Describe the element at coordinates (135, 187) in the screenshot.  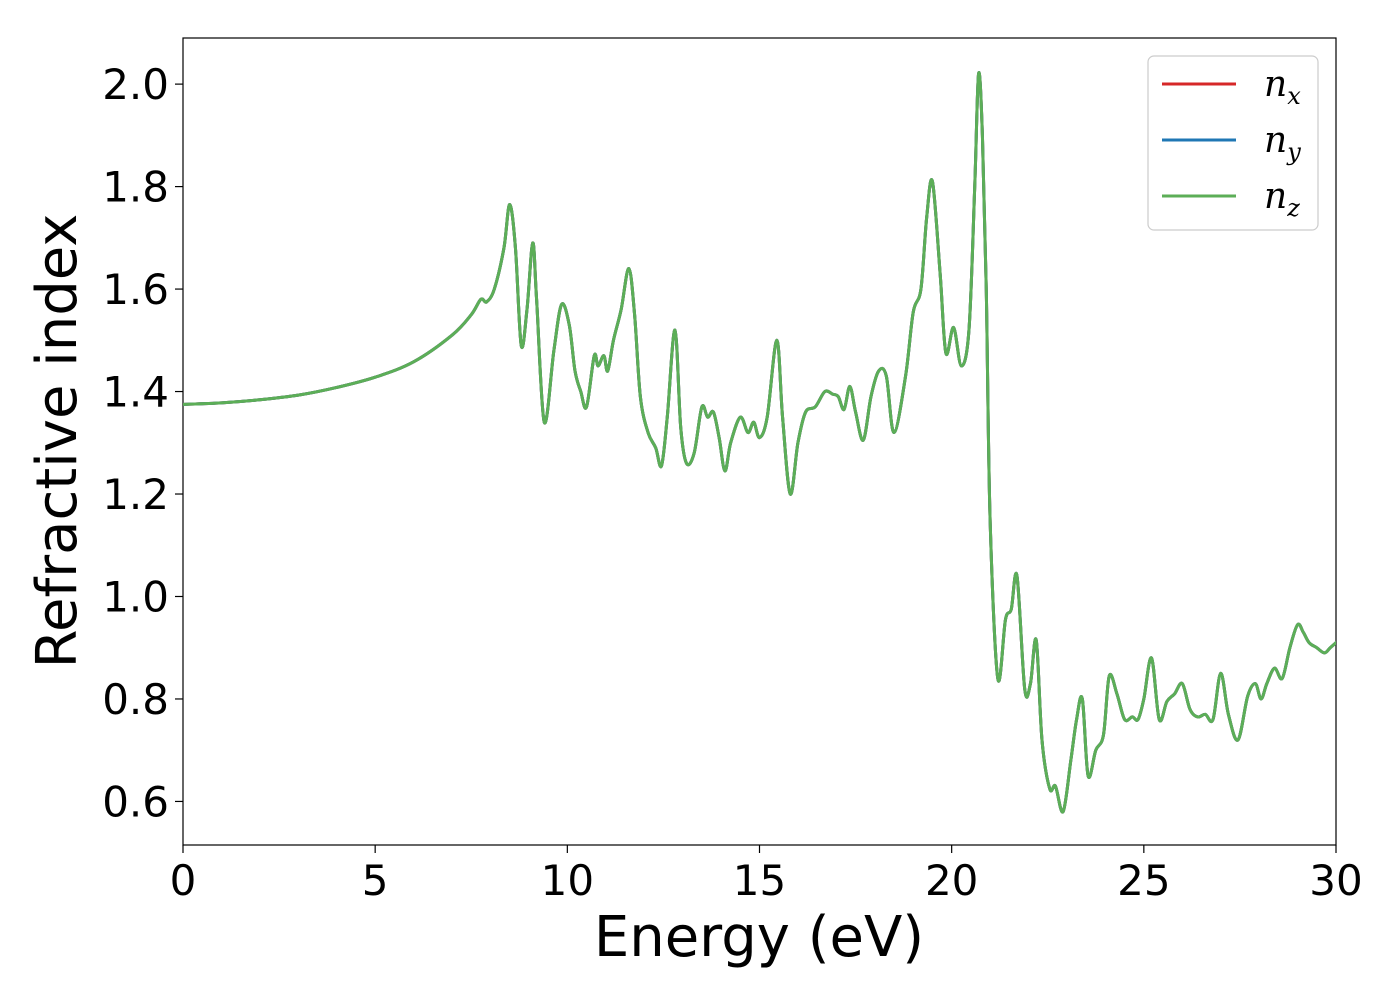
I see `y-tick-label: 1.8` at that location.